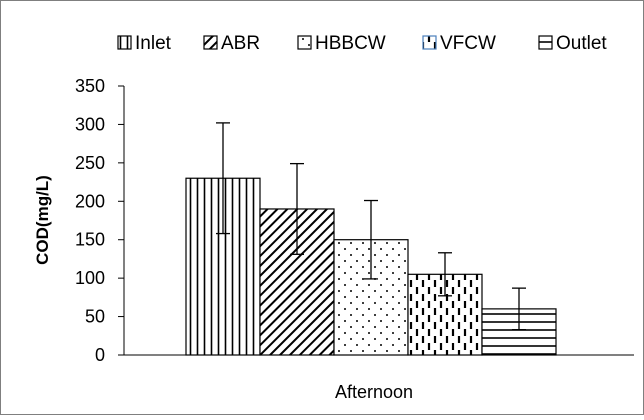 Image resolution: width=644 pixels, height=420 pixels. Describe the element at coordinates (519, 309) in the screenshot. I see `error-bar-outlet` at that location.